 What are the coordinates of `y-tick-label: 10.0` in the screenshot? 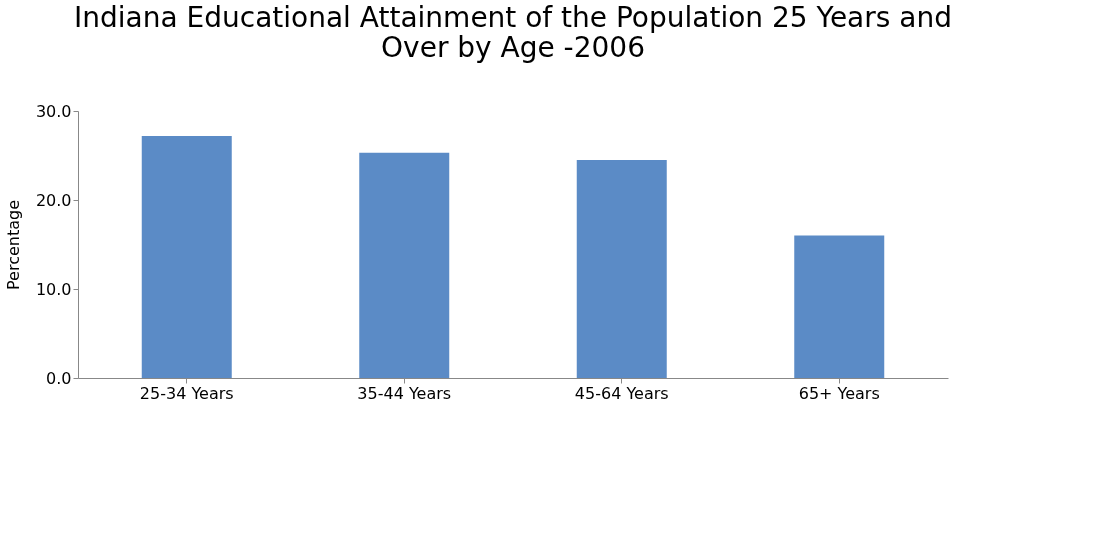 It's located at (53, 289).